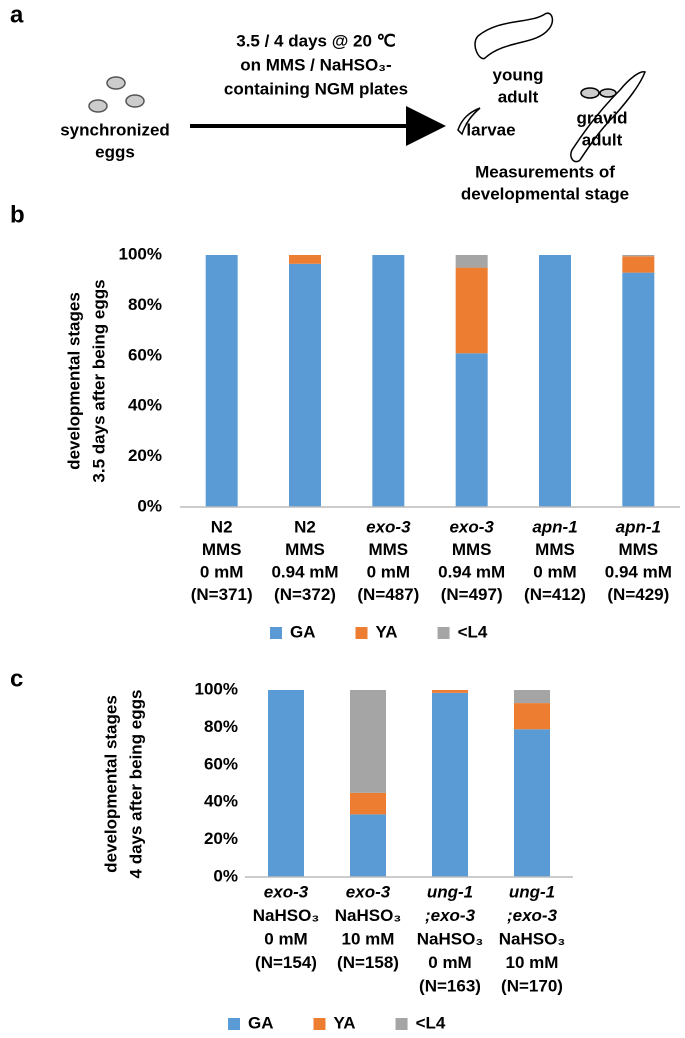 This screenshot has height=1038, width=685. Describe the element at coordinates (368, 962) in the screenshot. I see `x-tick-label: (N=158)` at that location.